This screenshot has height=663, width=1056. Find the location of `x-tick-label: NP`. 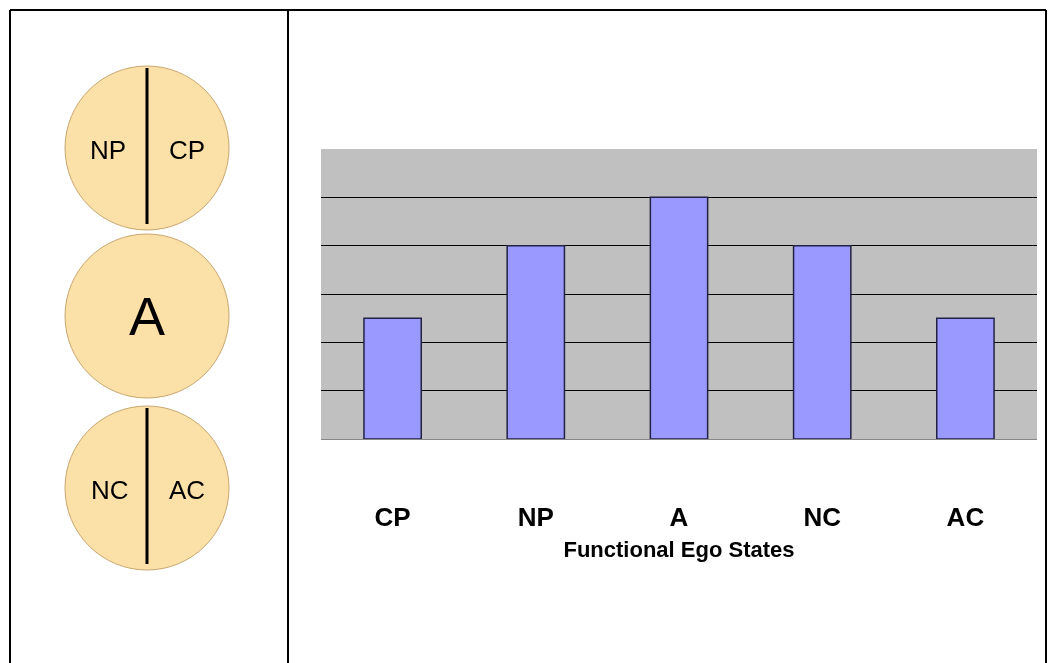

x-tick-label: NP is located at coordinates (535, 517).